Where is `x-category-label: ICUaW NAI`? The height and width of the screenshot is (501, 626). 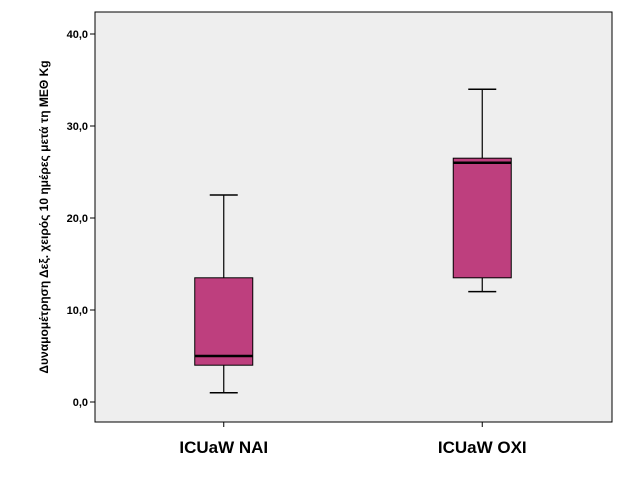
x-category-label: ICUaW NAI is located at coordinates (223, 447).